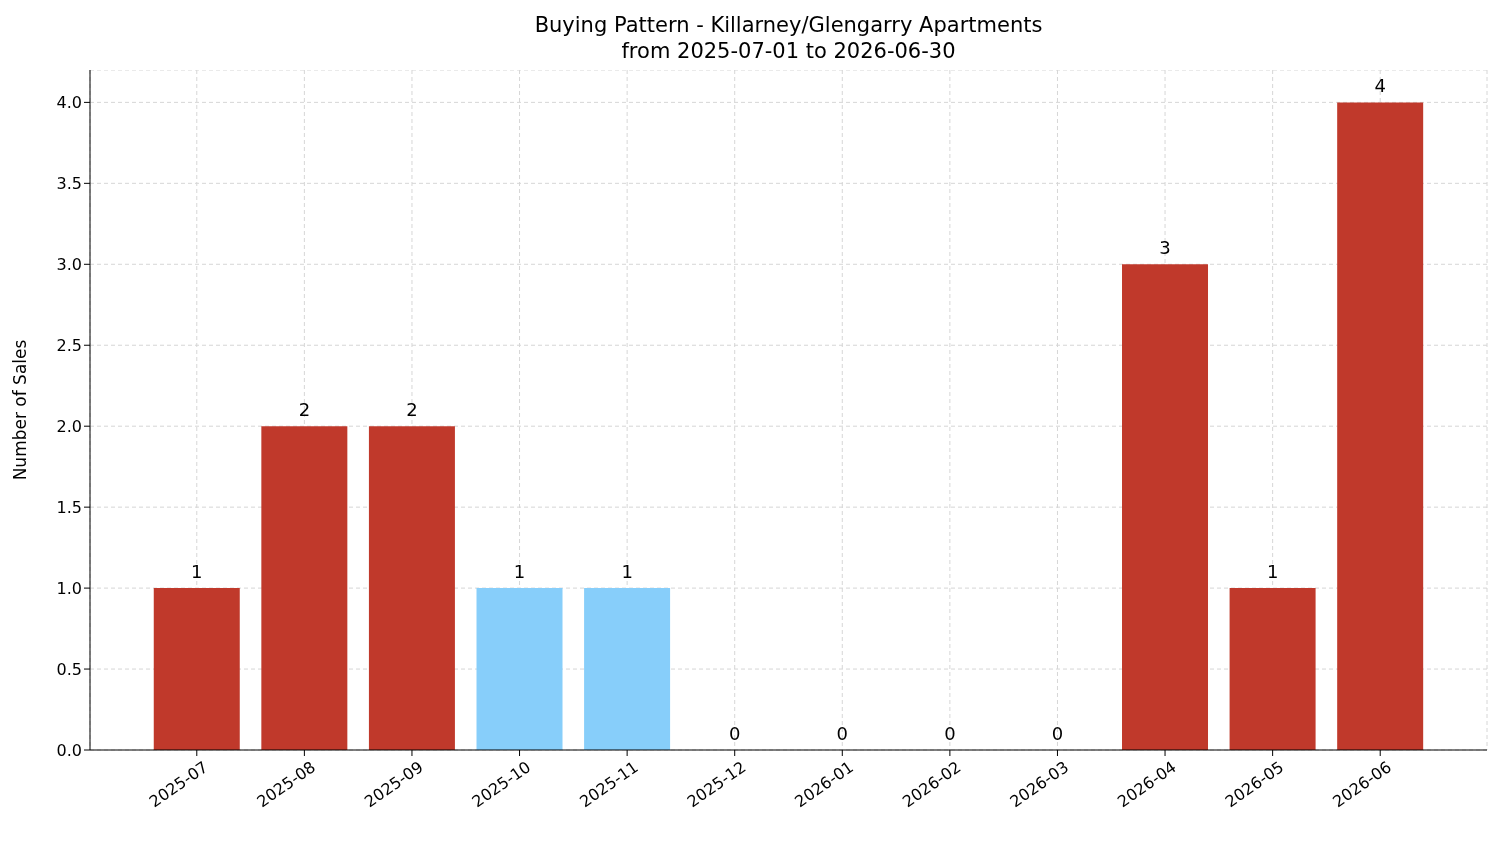 This screenshot has width=1501, height=863. What do you see at coordinates (69, 669) in the screenshot?
I see `y-tick-label: 0.5` at bounding box center [69, 669].